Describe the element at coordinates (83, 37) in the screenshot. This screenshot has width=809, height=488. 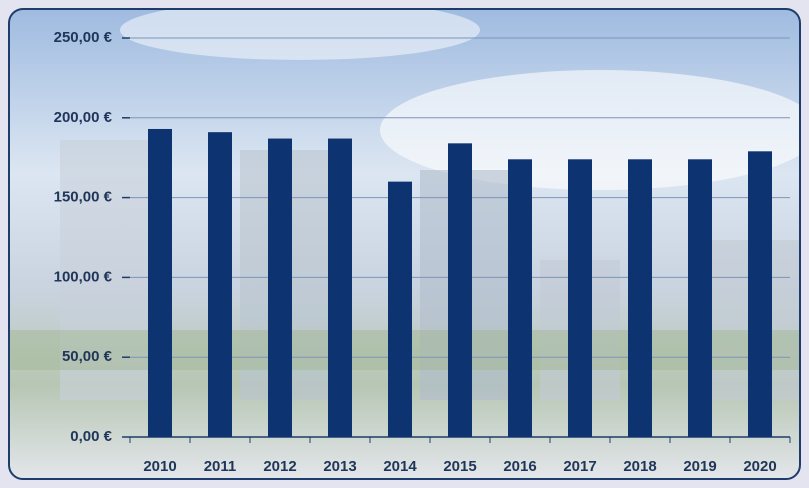
I see `y-tick-label: 250,00 €` at that location.